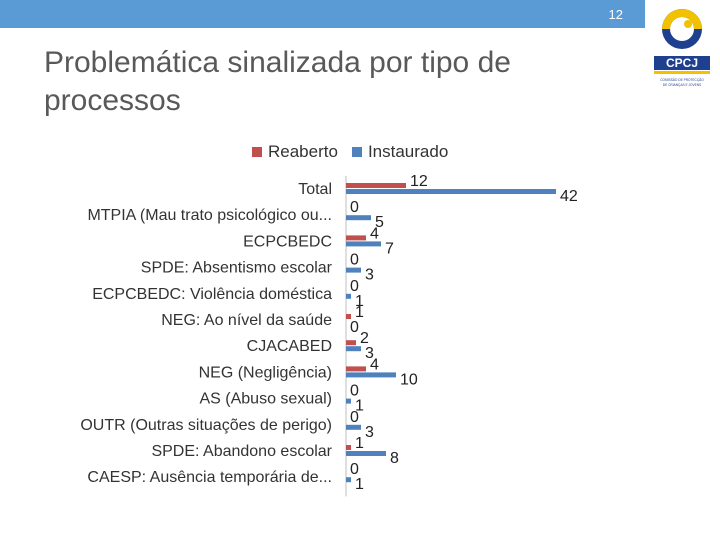 The height and width of the screenshot is (540, 720). Describe the element at coordinates (265, 372) in the screenshot. I see `category-label: NEG (Negligência)` at that location.